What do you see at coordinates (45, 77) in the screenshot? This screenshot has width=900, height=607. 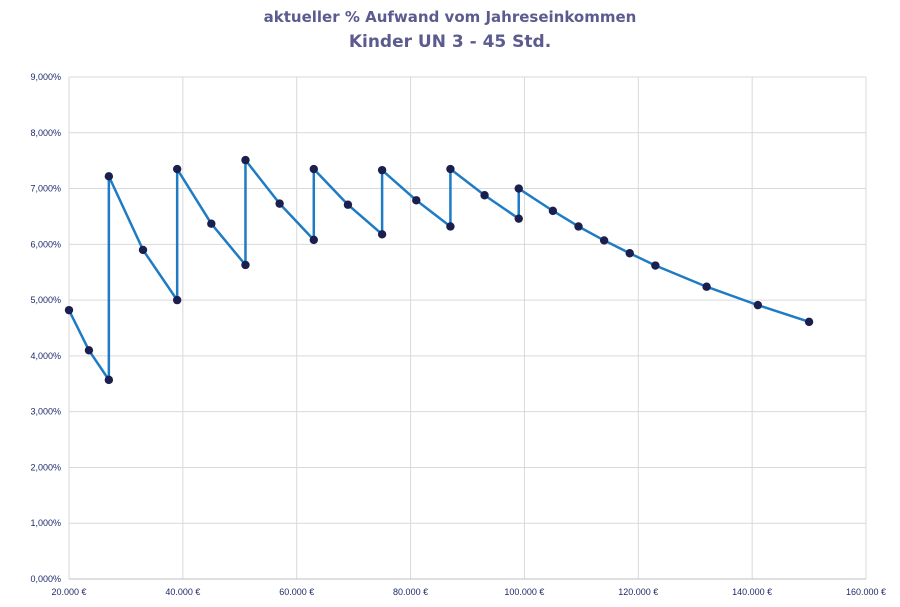 I see `y-tick-label: 9,000%` at bounding box center [45, 77].